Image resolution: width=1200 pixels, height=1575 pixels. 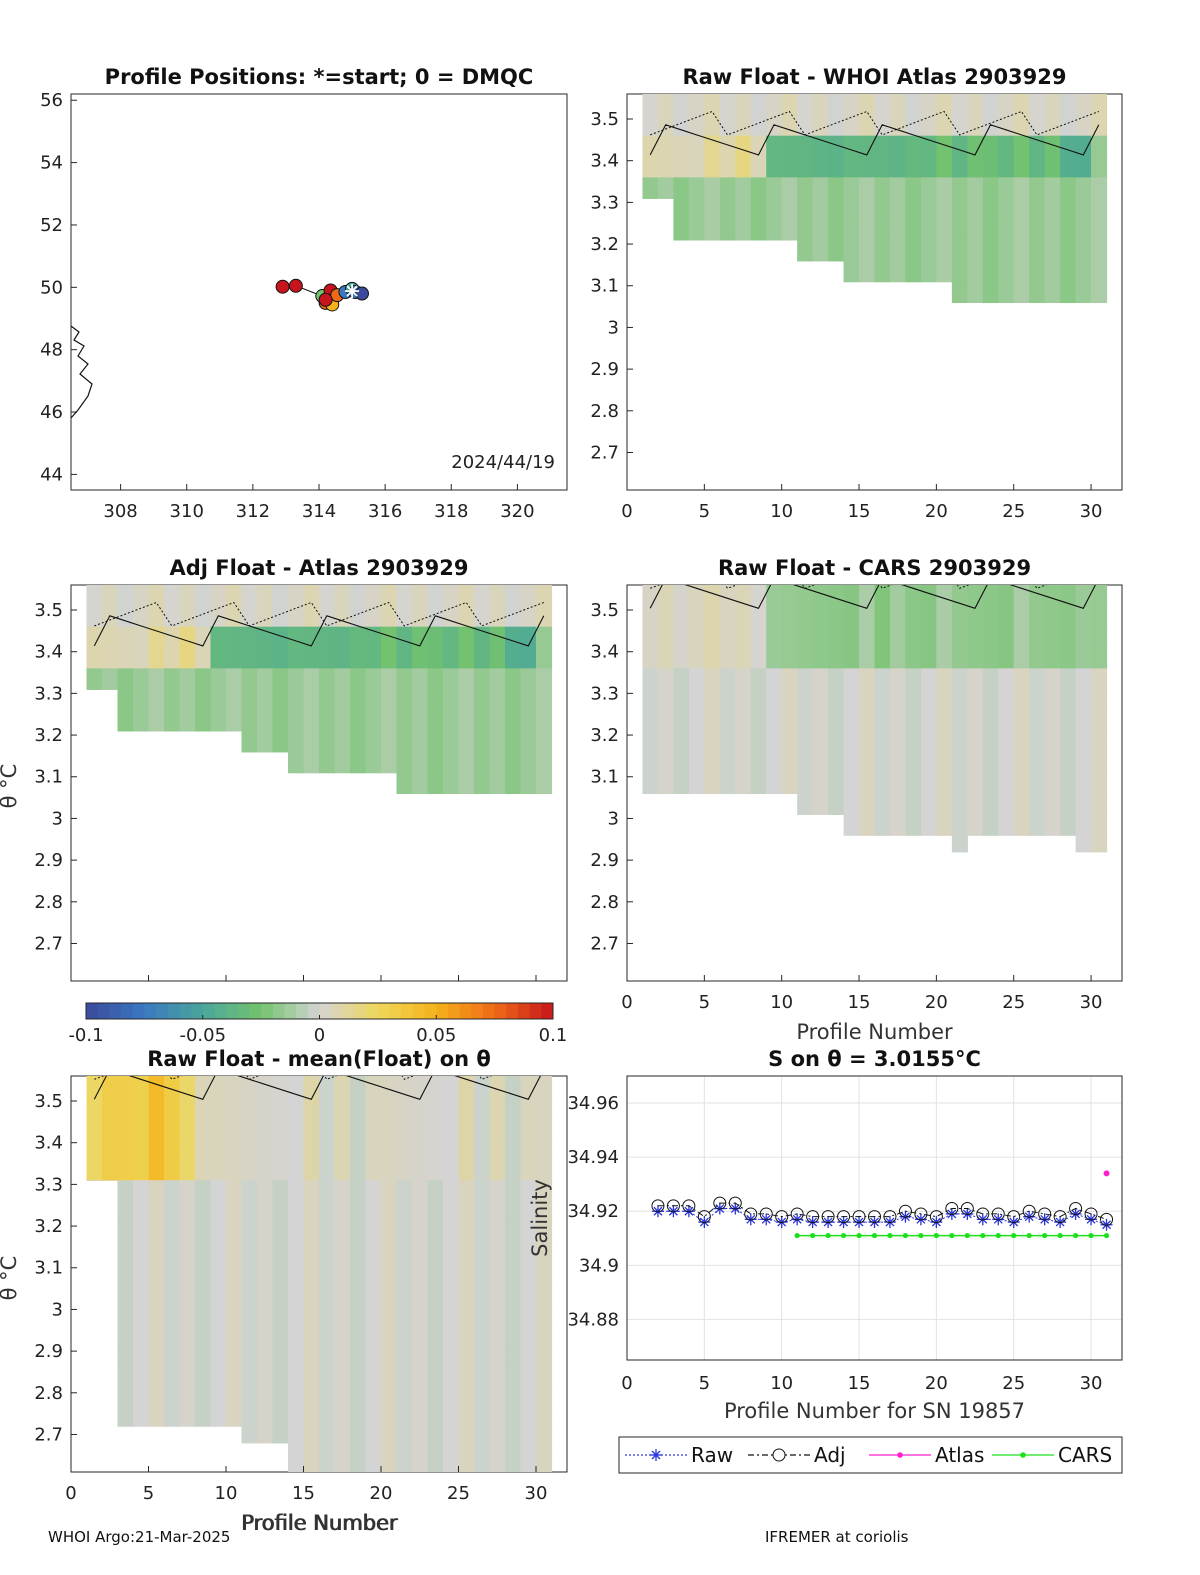 What do you see at coordinates (48, 1226) in the screenshot?
I see `raw-mean-ytick-label: 3.2` at bounding box center [48, 1226].